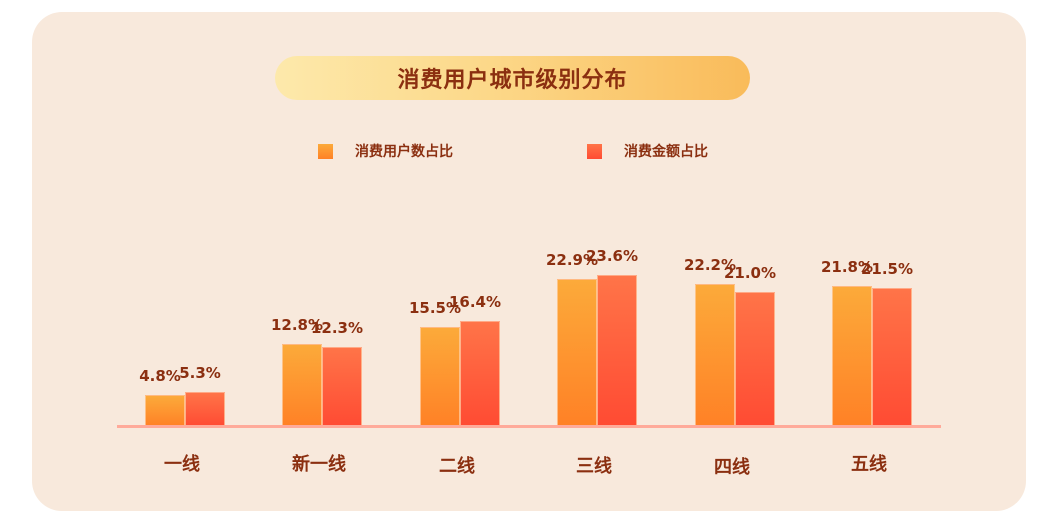  What do you see at coordinates (325, 151) in the screenshot?
I see `legend-swatch-orange-icon` at bounding box center [325, 151].